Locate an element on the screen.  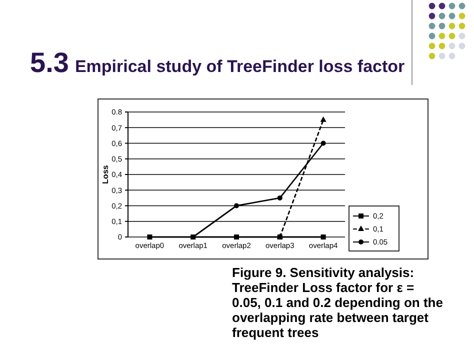
y-axis-title: Loss is located at coordinates (105, 174).